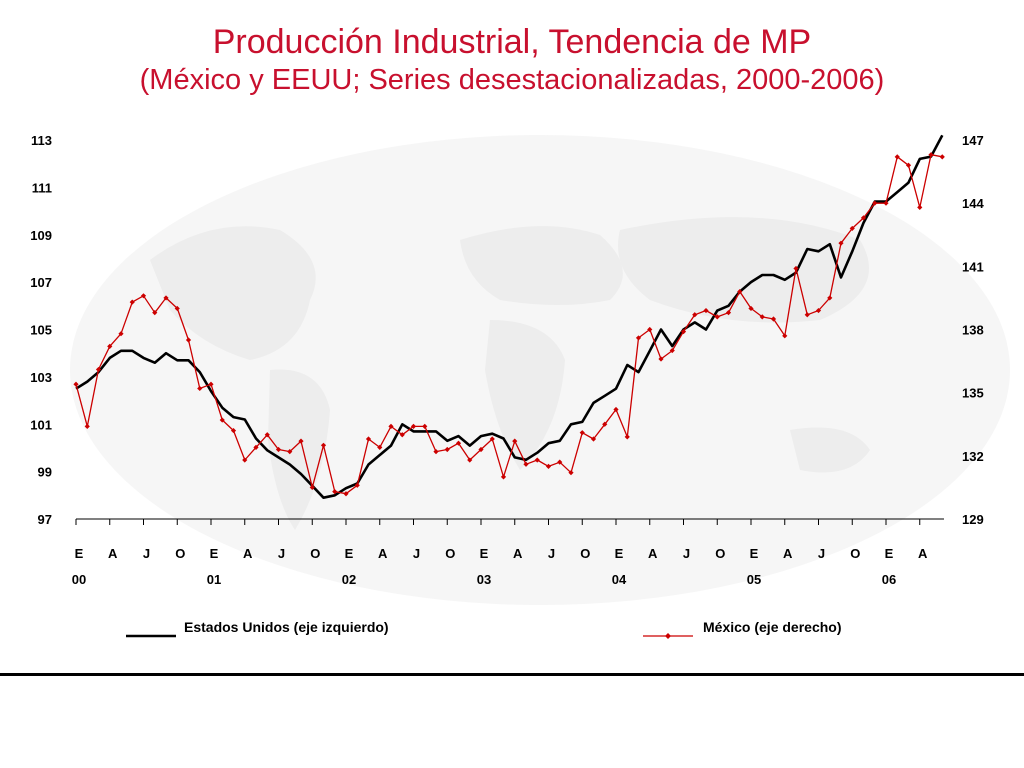  What do you see at coordinates (754, 579) in the screenshot?
I see `x-year-label: 05` at bounding box center [754, 579].